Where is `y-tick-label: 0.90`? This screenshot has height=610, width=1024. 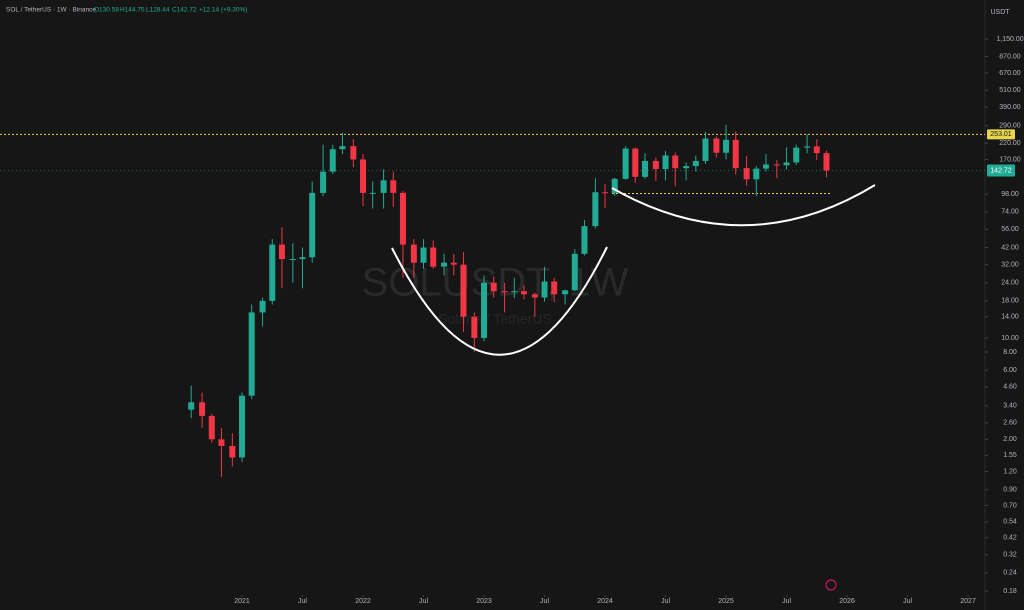 y-tick-label: 0.90 is located at coordinates (1010, 489).